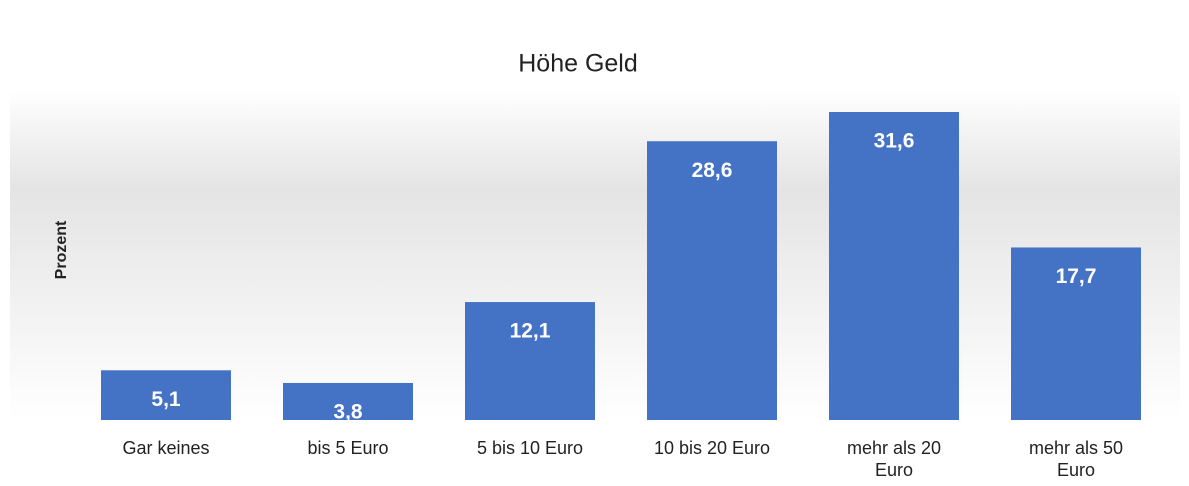  Describe the element at coordinates (894, 459) in the screenshot. I see `x-tick-label: mehr als 20 Euro` at that location.